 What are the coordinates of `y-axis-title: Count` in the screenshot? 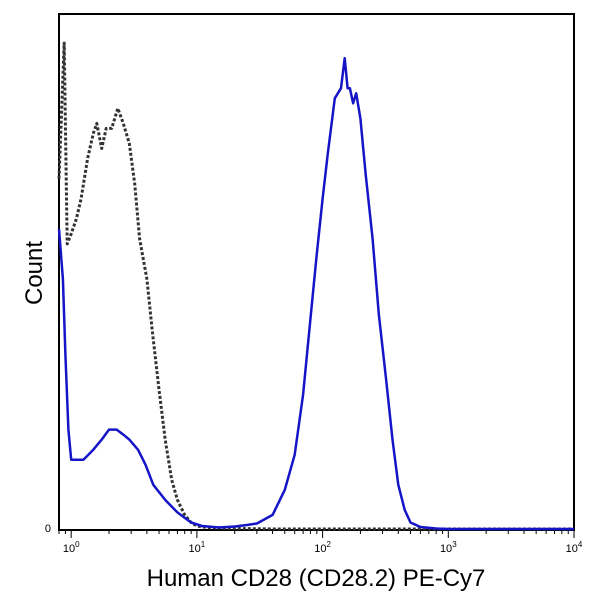 It's located at (34, 273).